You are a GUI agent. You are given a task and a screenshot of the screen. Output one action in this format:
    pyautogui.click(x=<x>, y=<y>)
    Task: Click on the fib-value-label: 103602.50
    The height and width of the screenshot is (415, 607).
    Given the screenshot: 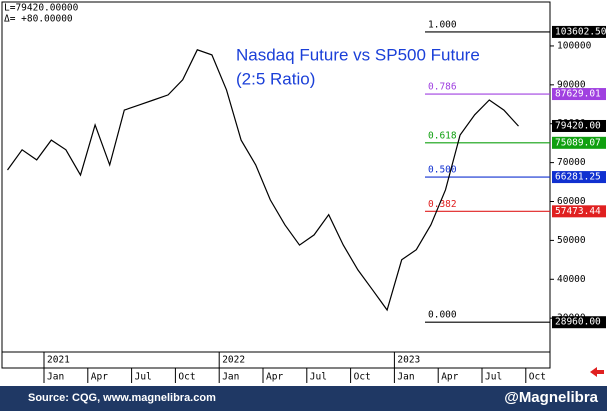 What is the action you would take?
    pyautogui.click(x=581, y=31)
    